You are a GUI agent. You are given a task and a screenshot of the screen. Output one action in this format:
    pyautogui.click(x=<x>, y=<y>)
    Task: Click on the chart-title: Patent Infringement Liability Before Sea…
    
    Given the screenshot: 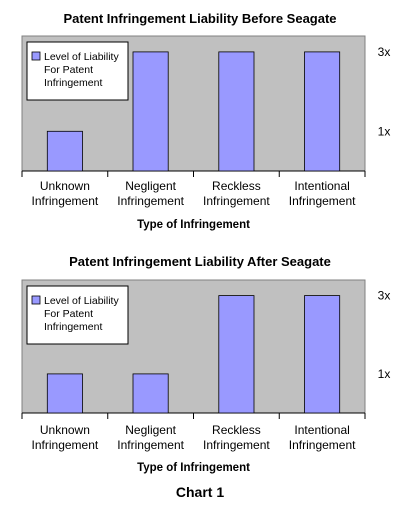 What is the action you would take?
    pyautogui.click(x=199, y=18)
    